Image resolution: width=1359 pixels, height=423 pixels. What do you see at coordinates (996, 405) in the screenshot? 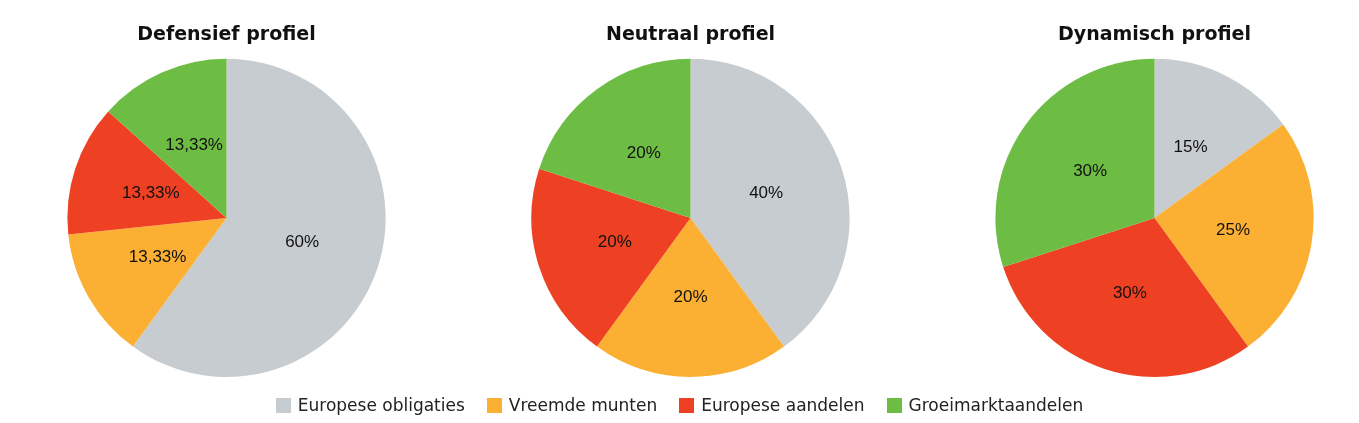
I see `legend-label: Groeimarktaandelen` at bounding box center [996, 405].